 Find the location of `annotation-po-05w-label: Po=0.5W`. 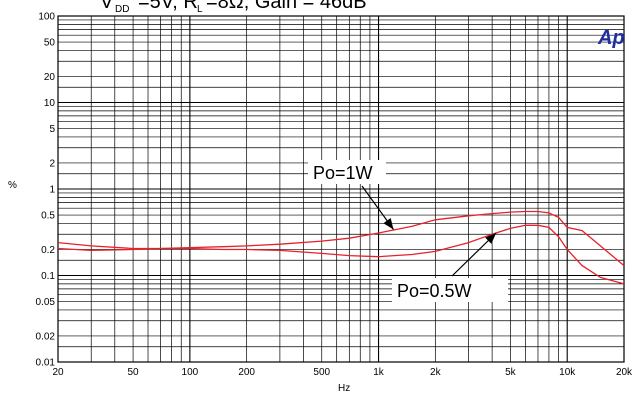

annotation-po-05w-label: Po=0.5W is located at coordinates (434, 291).